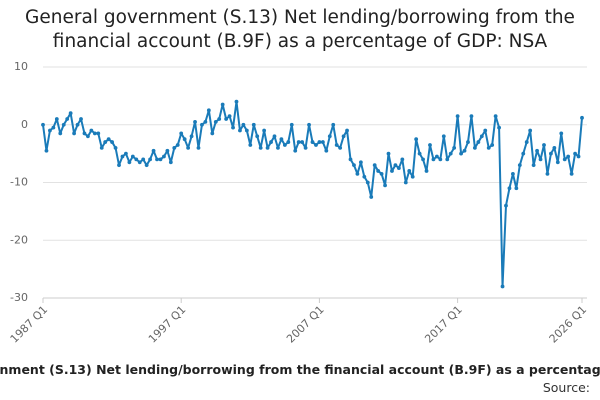 The height and width of the screenshot is (400, 600). What do you see at coordinates (568, 324) in the screenshot?
I see `x-tick-label: 2026 Q1` at bounding box center [568, 324].